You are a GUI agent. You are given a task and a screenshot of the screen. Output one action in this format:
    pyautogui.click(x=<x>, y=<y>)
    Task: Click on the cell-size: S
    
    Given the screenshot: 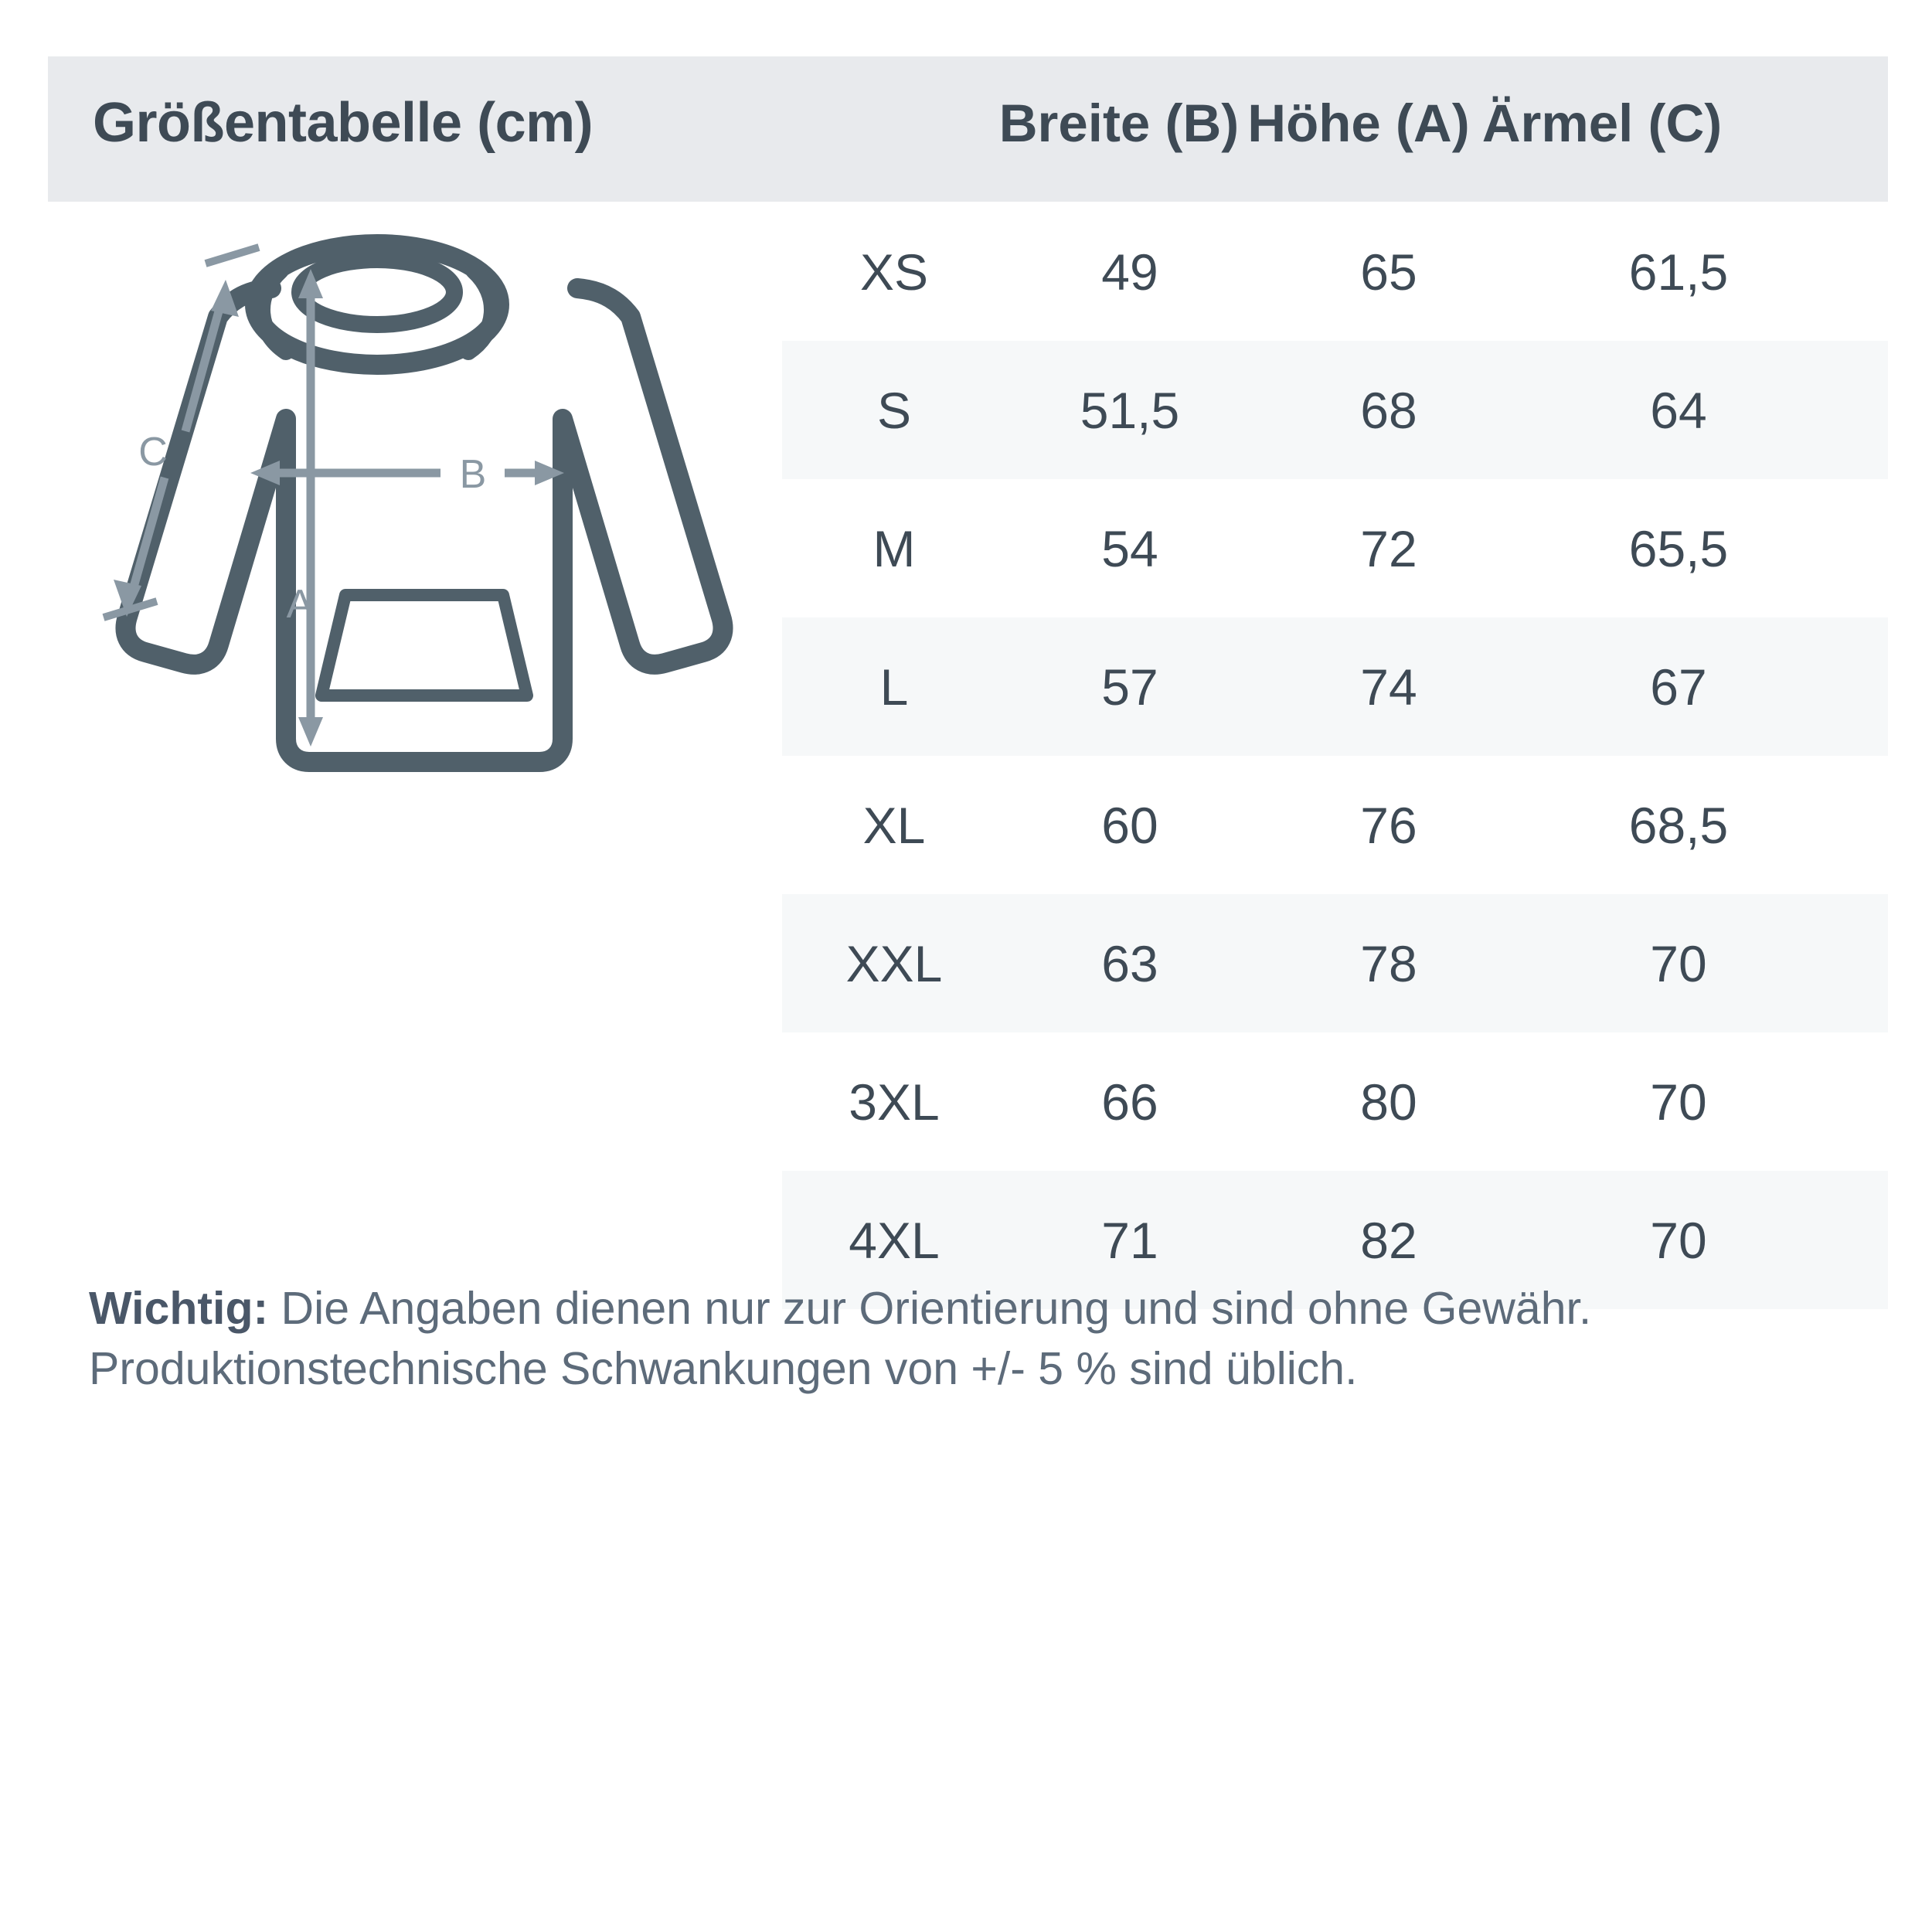 What is the action you would take?
    pyautogui.click(x=894, y=410)
    